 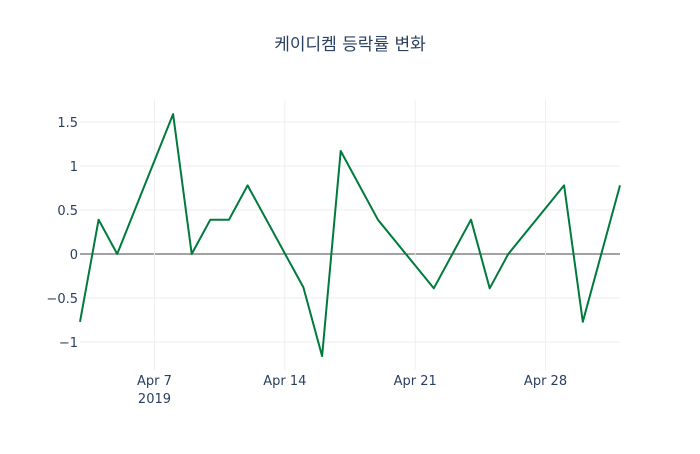 I want to click on y-tick-label: 0.5, so click(x=67, y=211).